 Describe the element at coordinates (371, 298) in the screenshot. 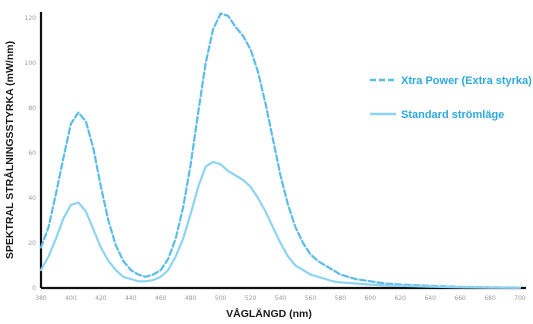

I see `x-tick-label: 600` at that location.